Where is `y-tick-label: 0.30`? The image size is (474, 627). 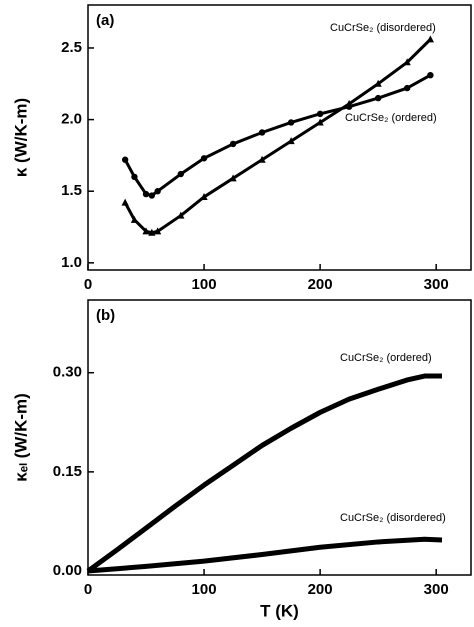 y-tick-label: 0.30 is located at coordinates (67, 372).